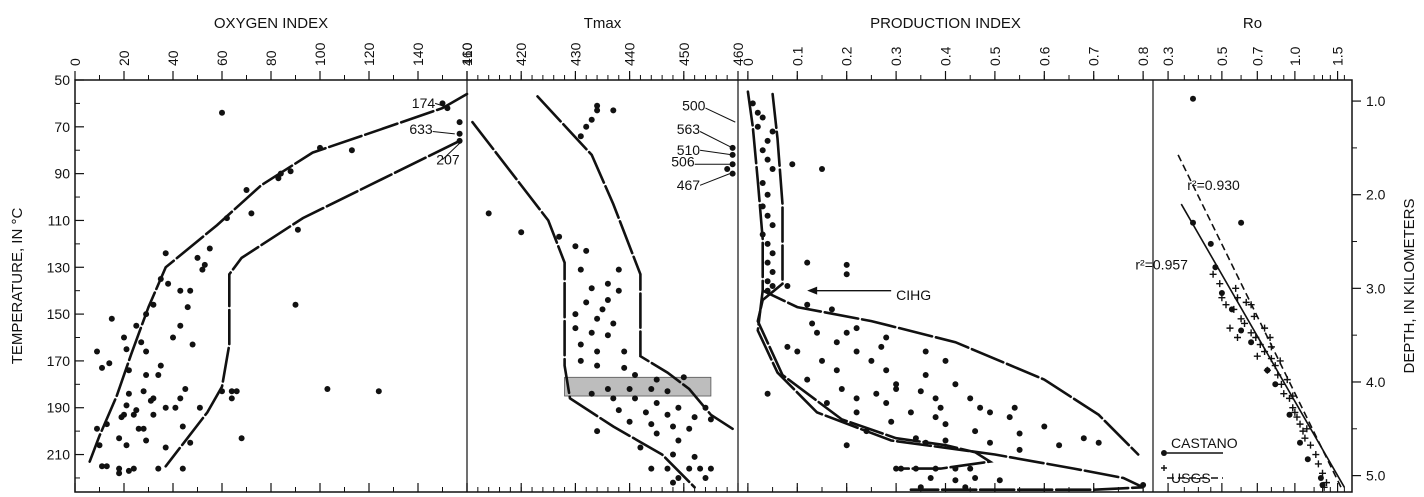 The width and height of the screenshot is (1424, 497). What do you see at coordinates (59, 408) in the screenshot?
I see `y-tick-label: 190` at bounding box center [59, 408].